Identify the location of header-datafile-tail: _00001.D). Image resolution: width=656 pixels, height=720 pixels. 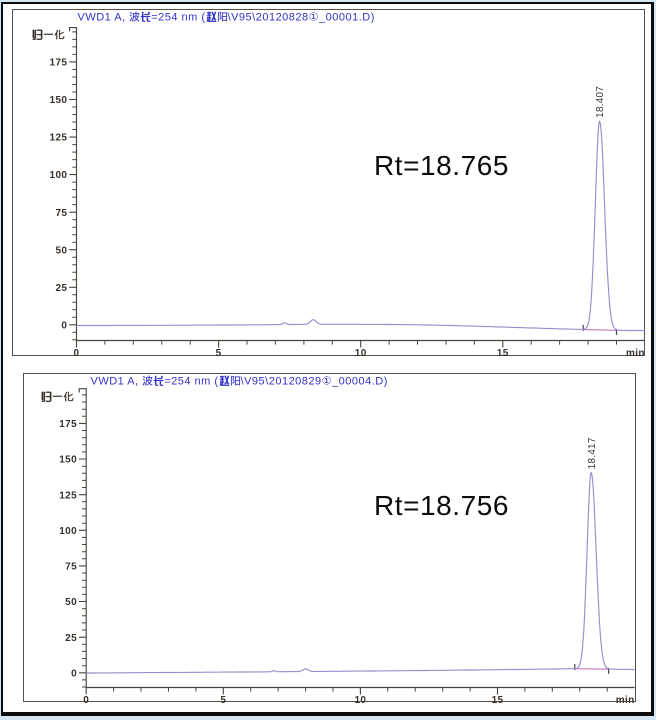
(347, 17).